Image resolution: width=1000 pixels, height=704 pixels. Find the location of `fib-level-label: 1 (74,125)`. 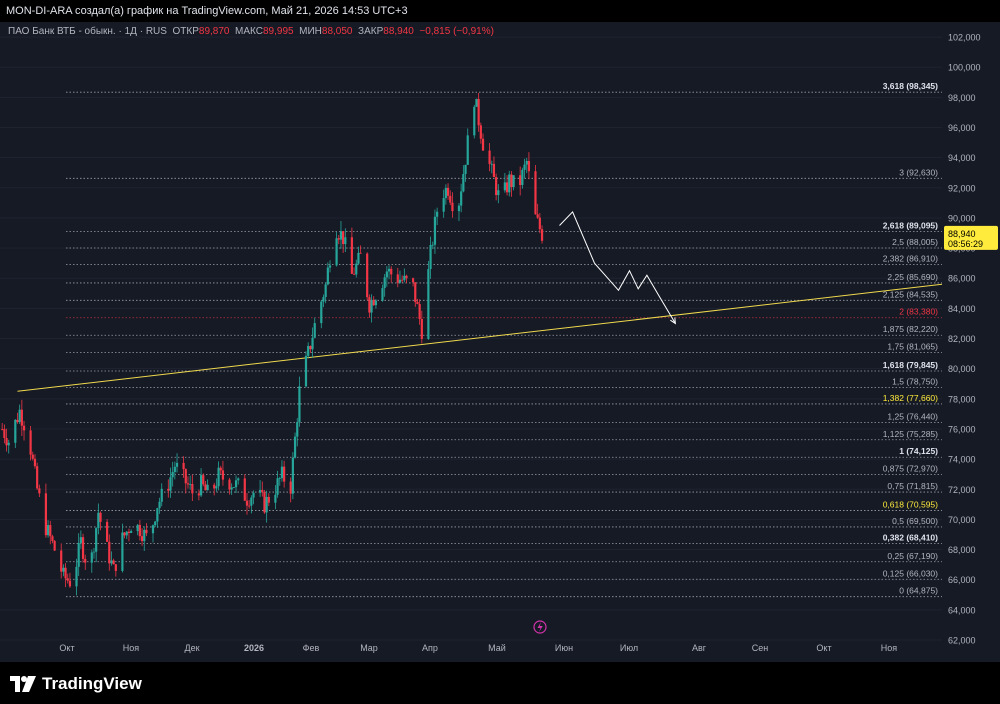

fib-level-label: 1 (74,125) is located at coordinates (918, 451).